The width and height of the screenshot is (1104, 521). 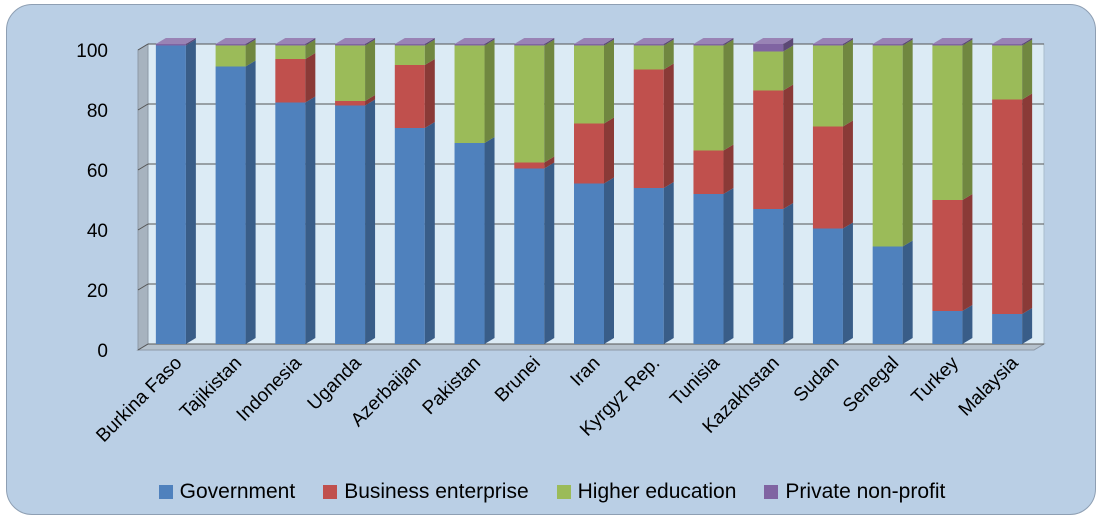 I want to click on bar-azerbaijan-business-enterprise-side, so click(x=429, y=93).